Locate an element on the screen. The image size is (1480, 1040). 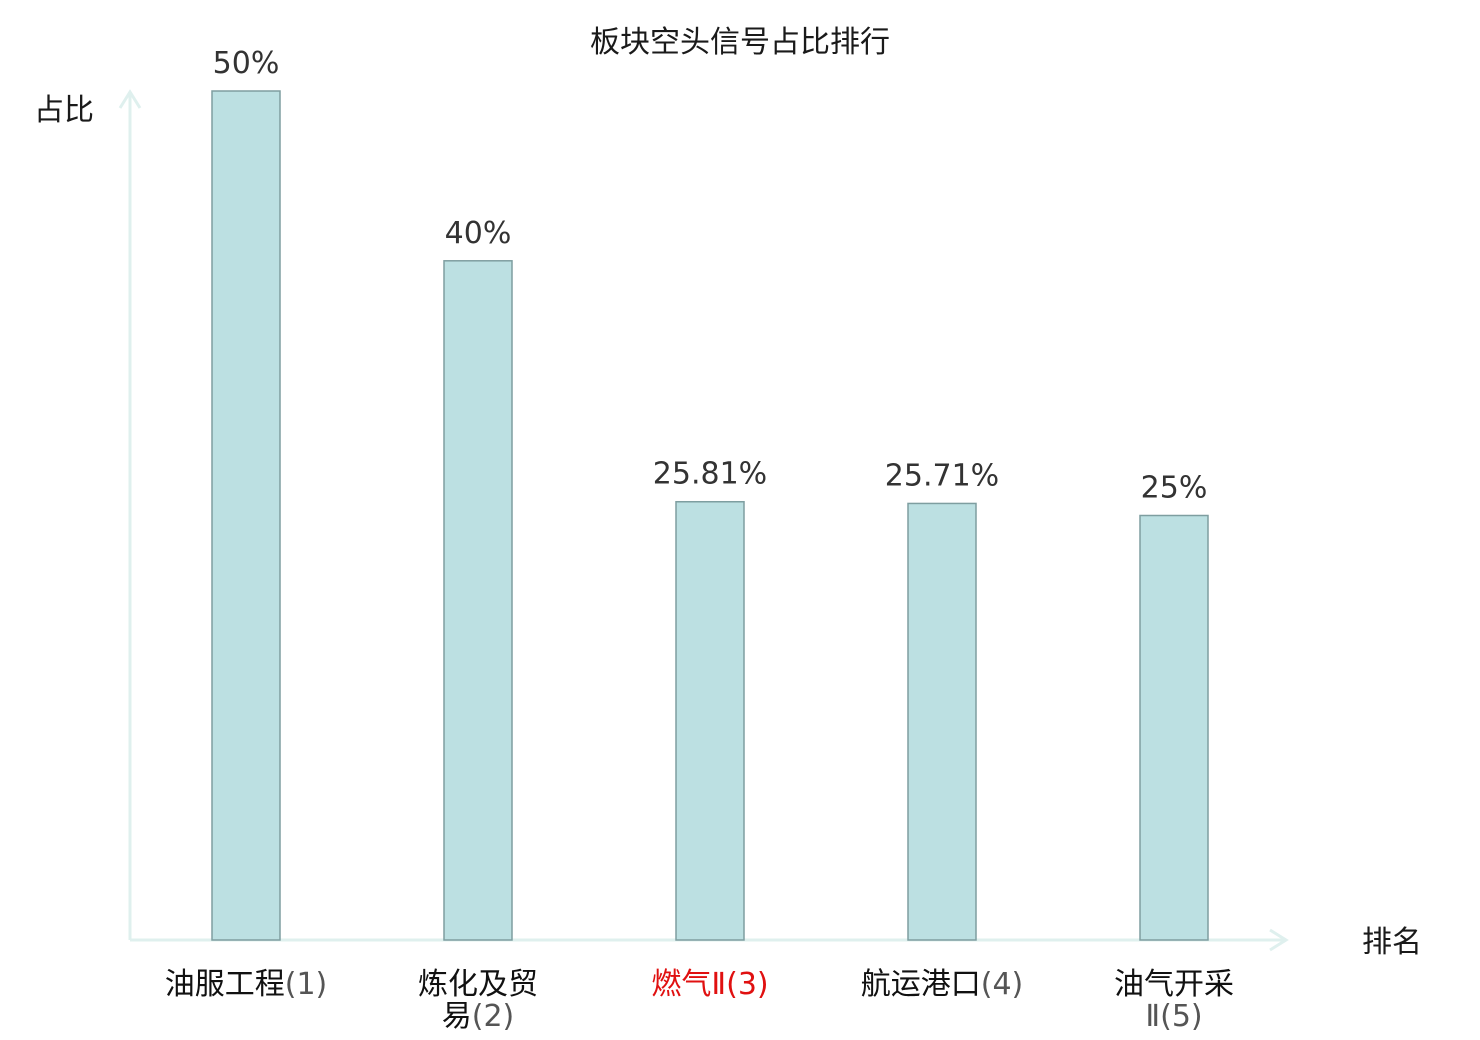
x-axis-label: 排名 is located at coordinates (1392, 942).